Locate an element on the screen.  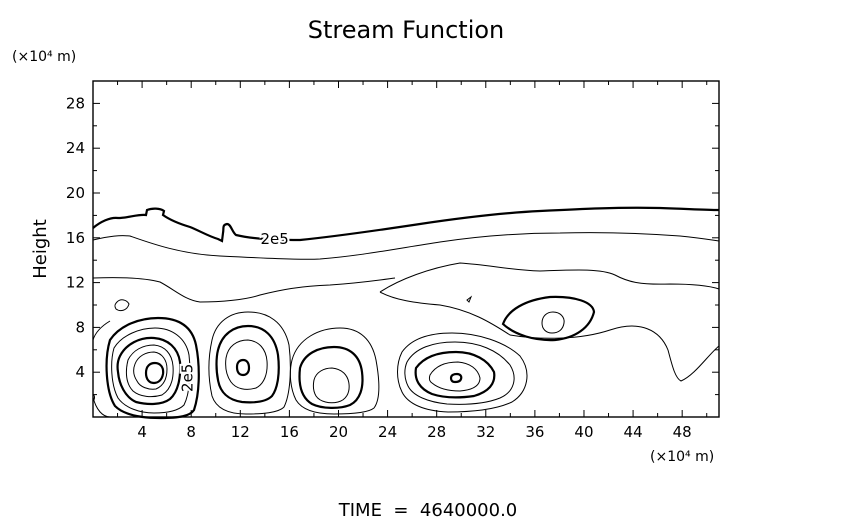
y-tick-label: 20 is located at coordinates (75, 193).